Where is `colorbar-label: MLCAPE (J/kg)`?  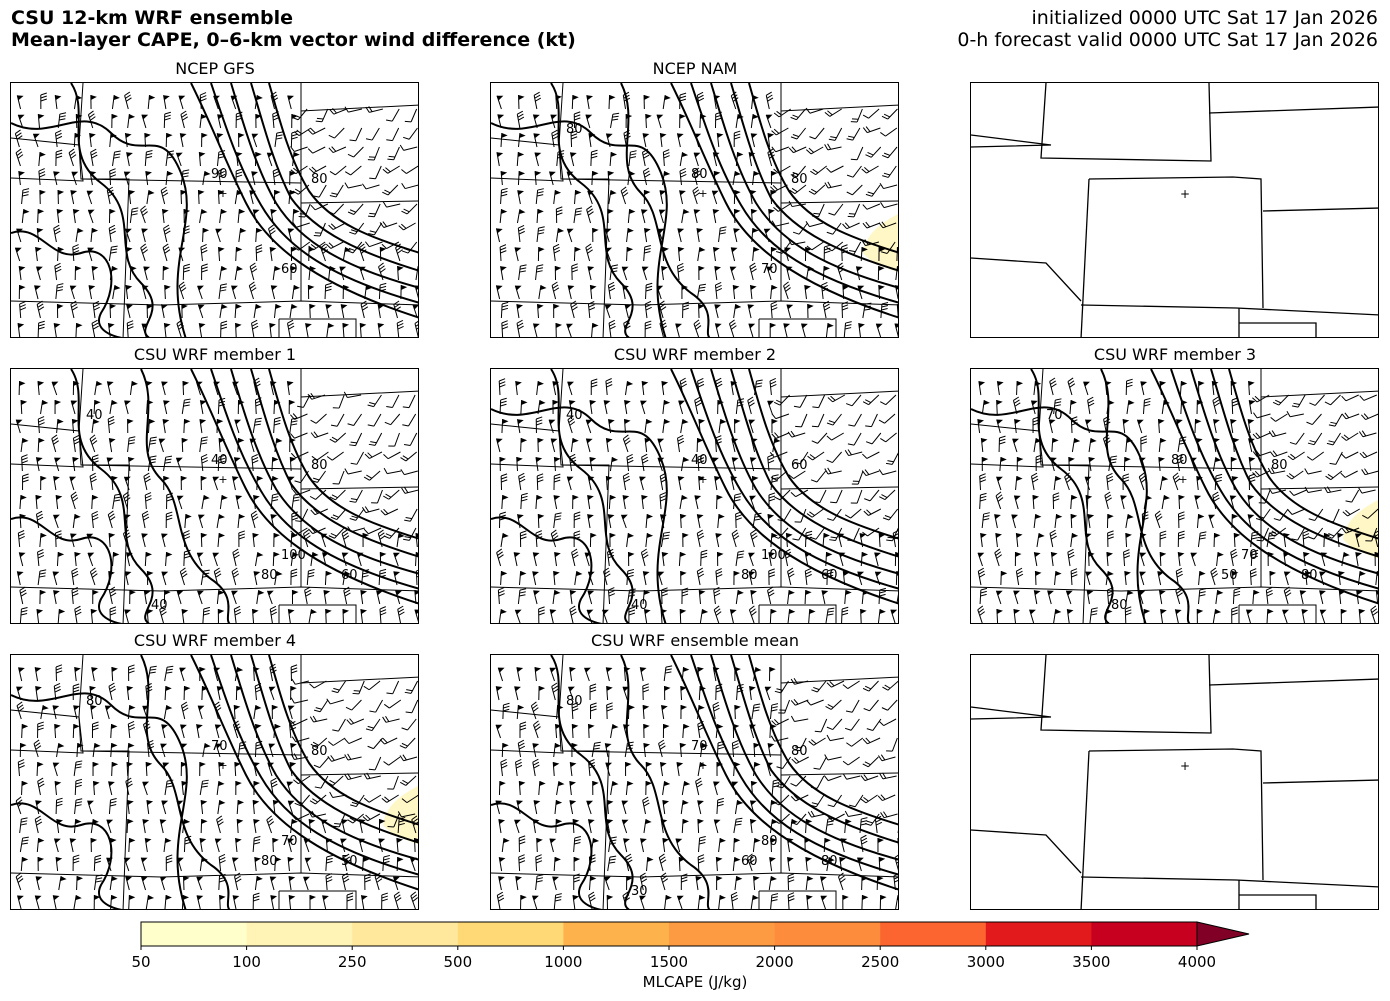 colorbar-label: MLCAPE (J/kg) is located at coordinates (695, 982).